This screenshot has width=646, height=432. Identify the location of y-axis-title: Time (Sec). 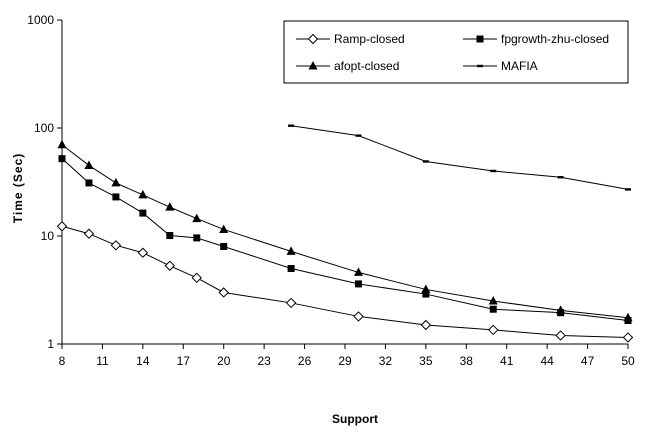
(18, 188).